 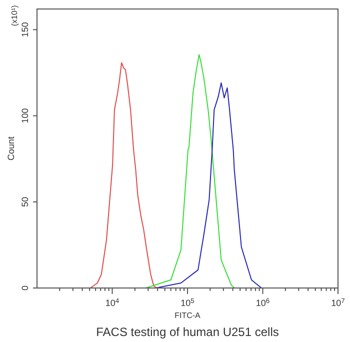 What do you see at coordinates (25, 30) in the screenshot?
I see `y-tick-label: 150` at bounding box center [25, 30].